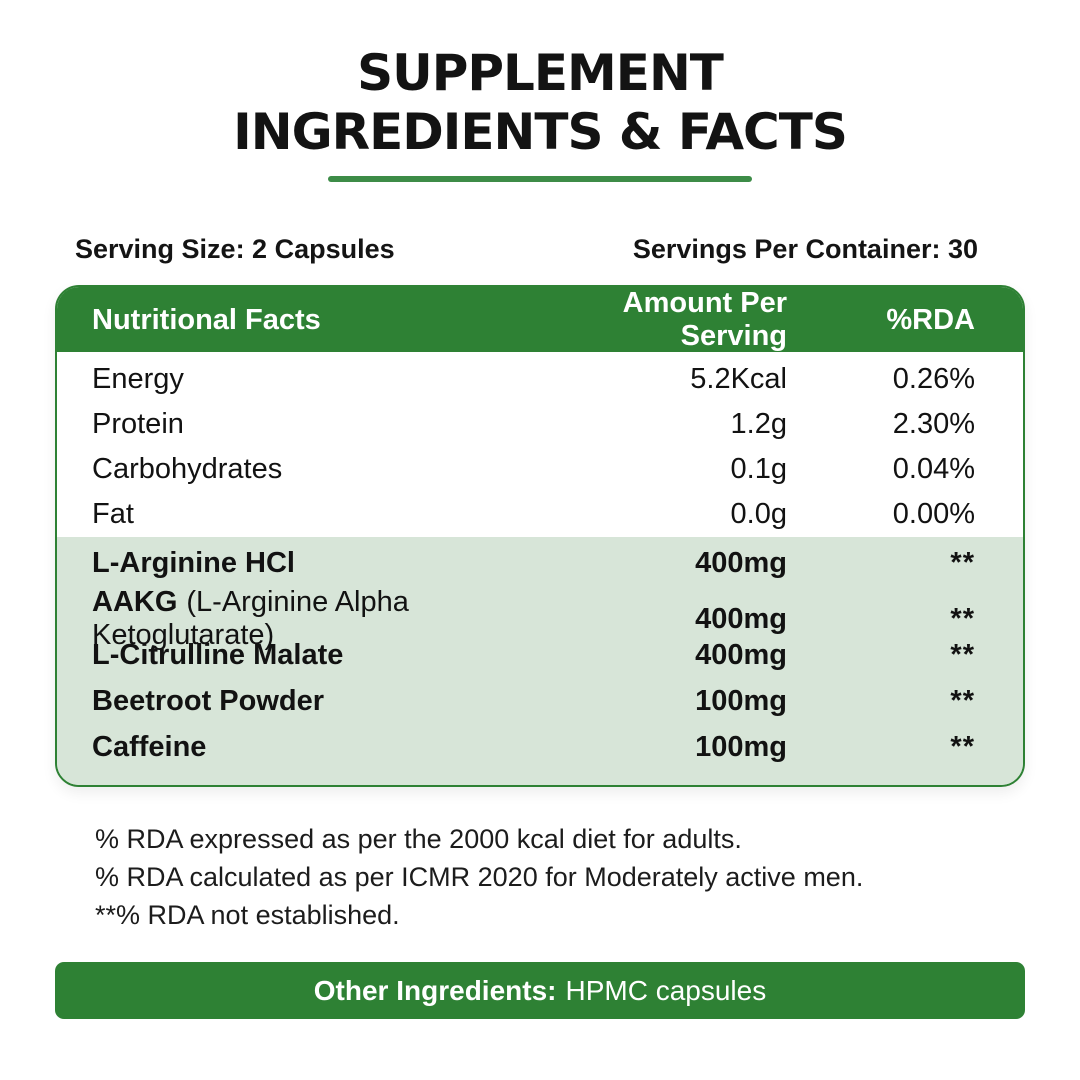 The width and height of the screenshot is (1080, 1080). Describe the element at coordinates (540, 132) in the screenshot. I see `title-line-2: INGREDIENTS & FACTS` at that location.